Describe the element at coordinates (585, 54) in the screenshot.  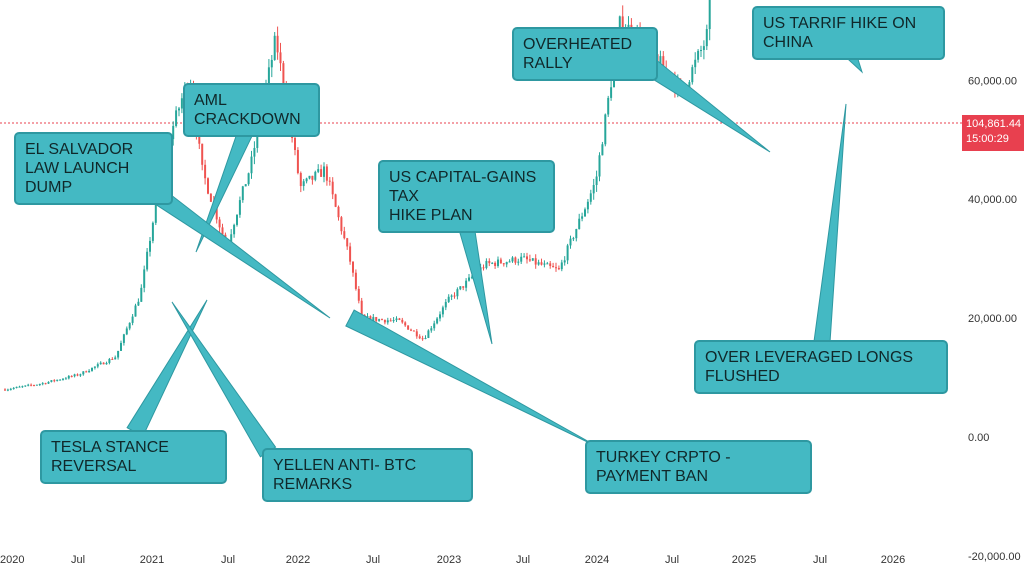
I see `annotation-overheated-rally: OVERHEATED RALLY` at that location.